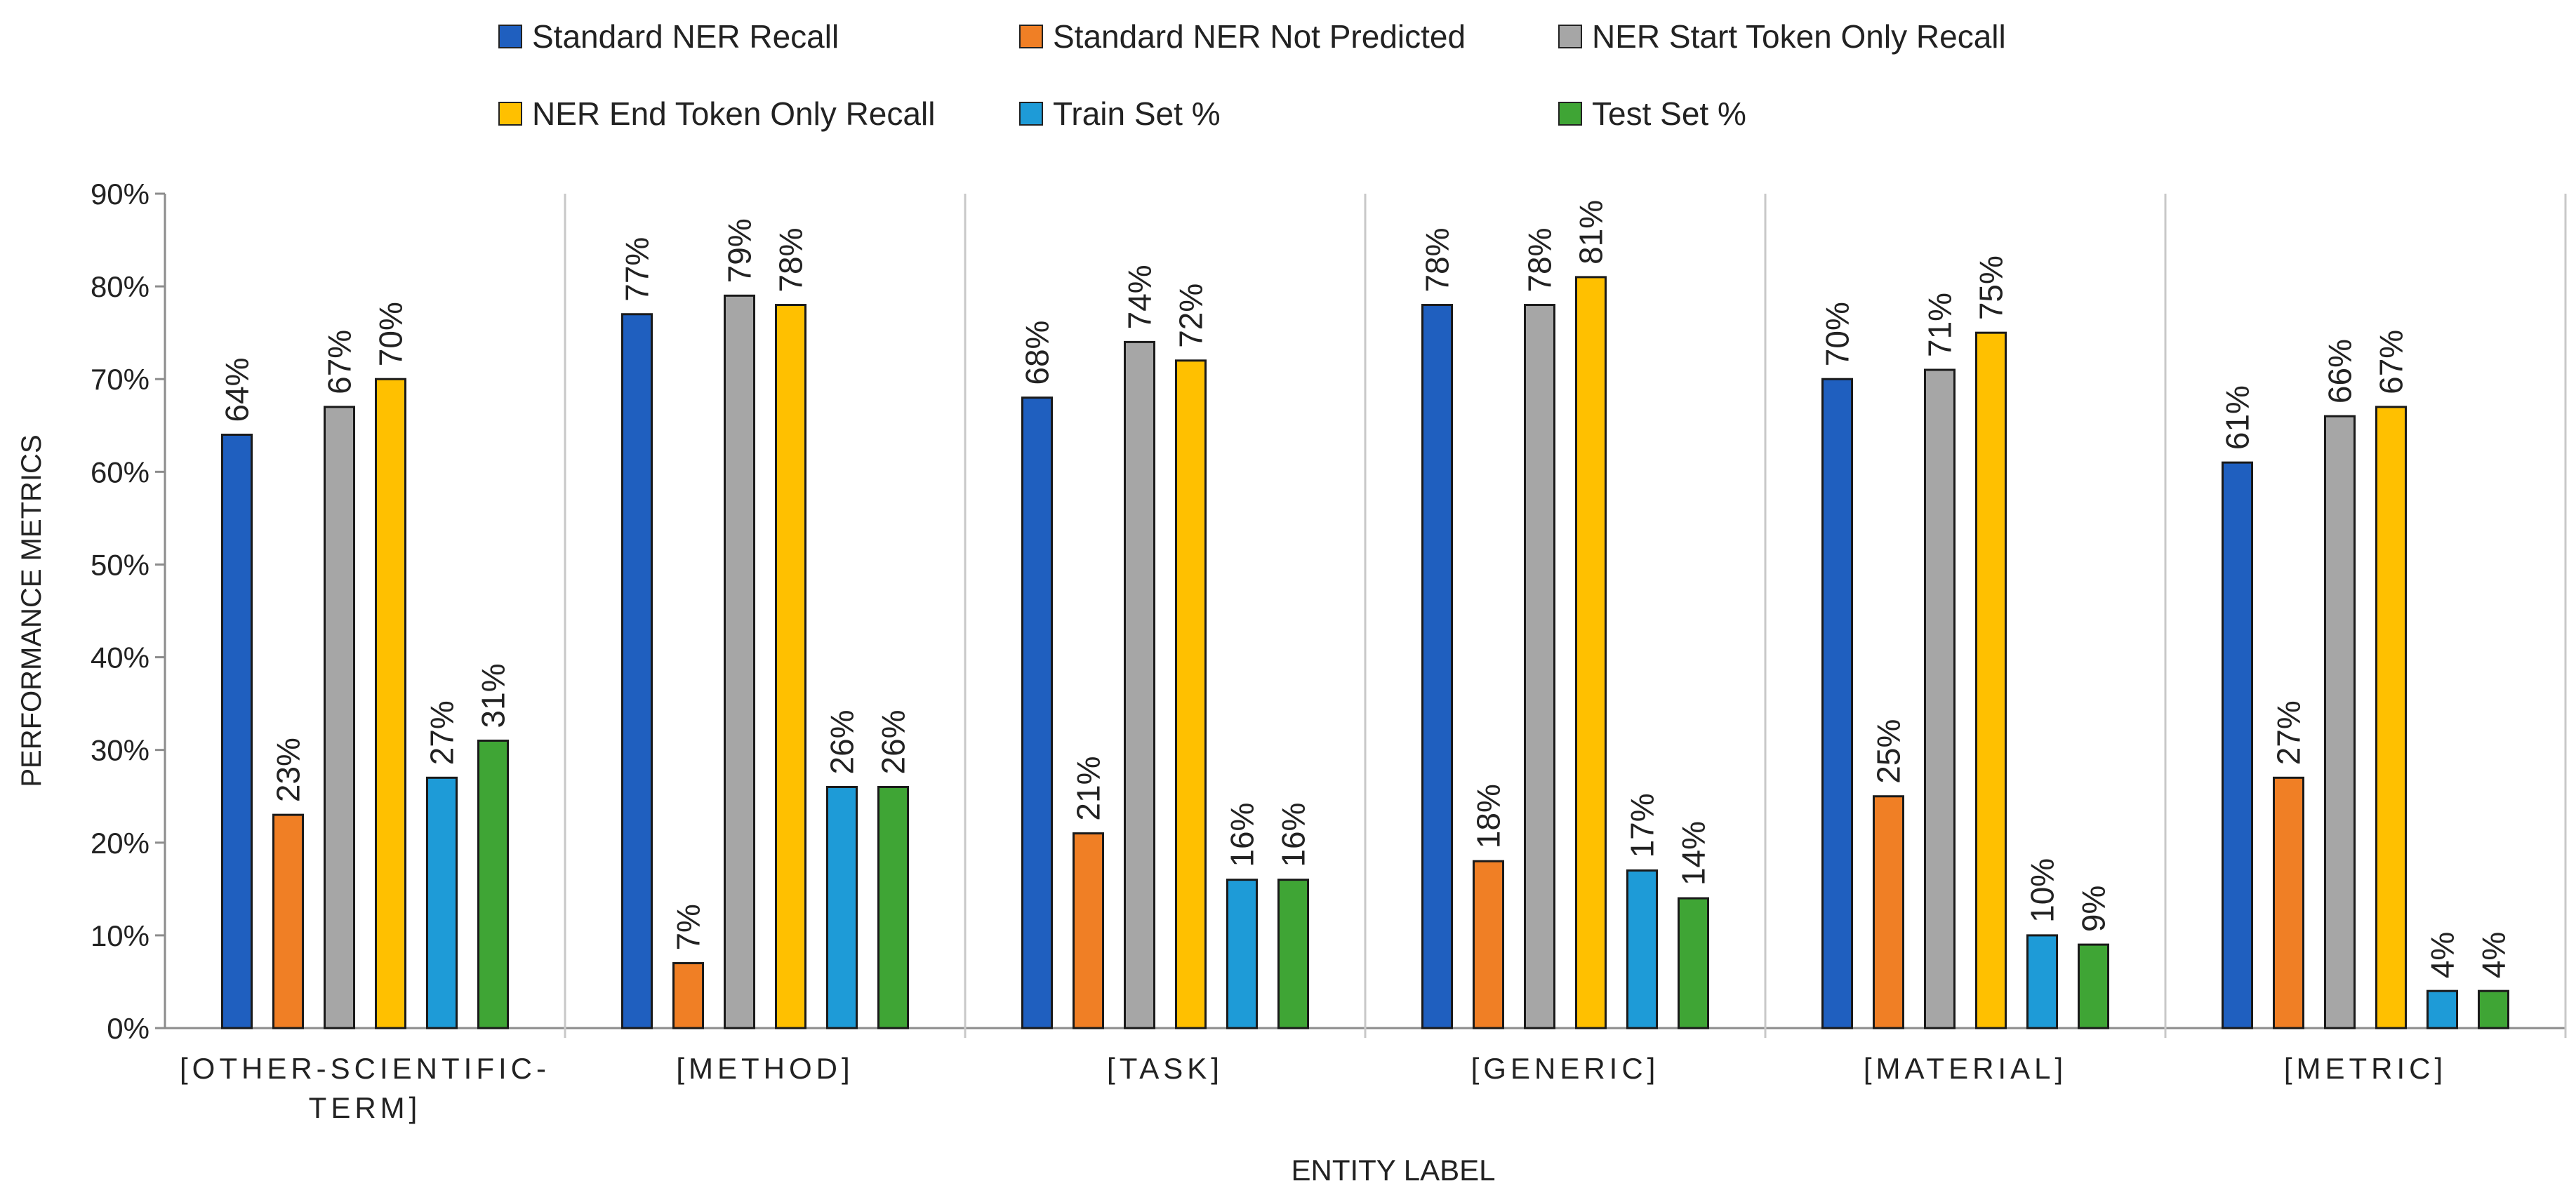 Image resolution: width=2576 pixels, height=1200 pixels. I want to click on legend-item-standard-ner-recall: Standard NER Recall, so click(669, 36).